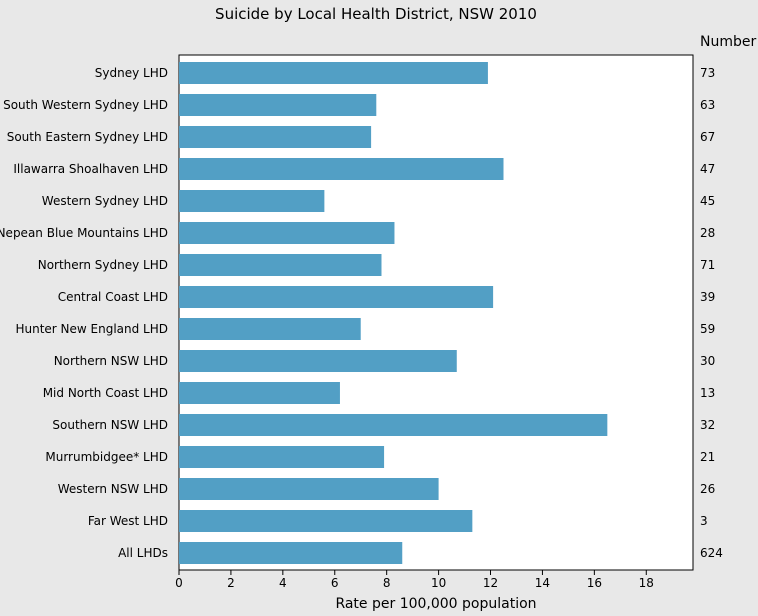  Describe the element at coordinates (111, 361) in the screenshot. I see `category-label: Northern NSW LHD` at that location.